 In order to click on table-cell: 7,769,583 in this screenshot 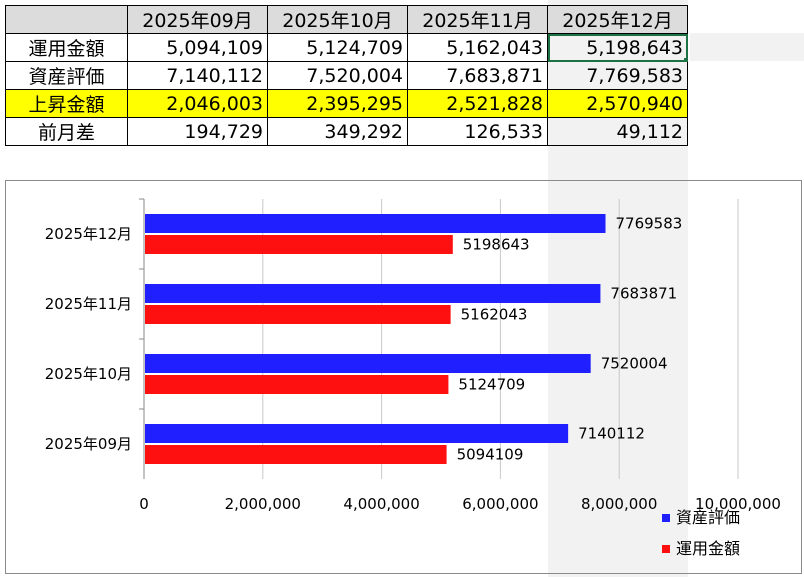, I will do `click(617, 75)`.